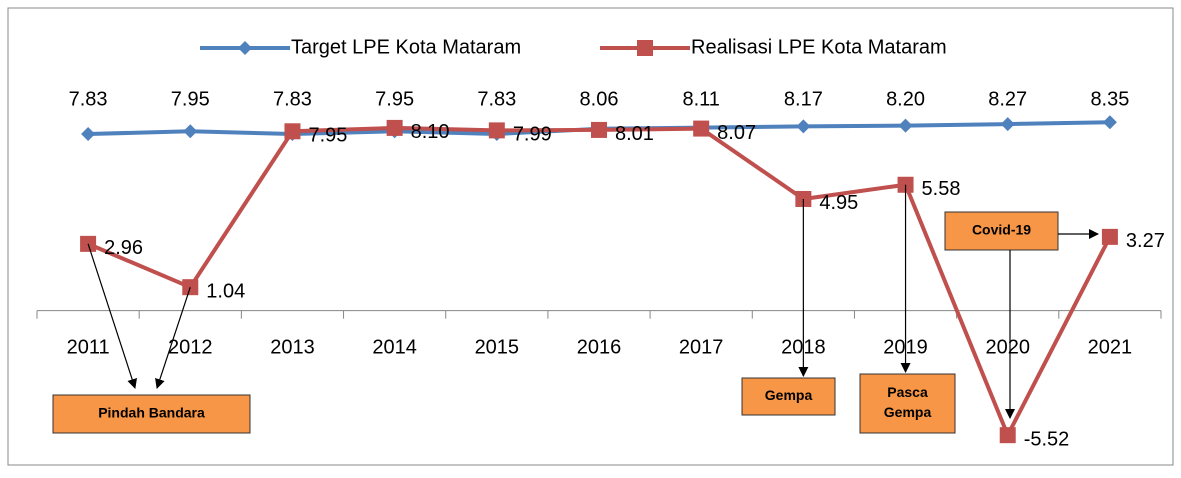 Image resolution: width=1181 pixels, height=478 pixels. What do you see at coordinates (406, 47) in the screenshot?
I see `legend-label: Target LPE Kota Mataram` at bounding box center [406, 47].